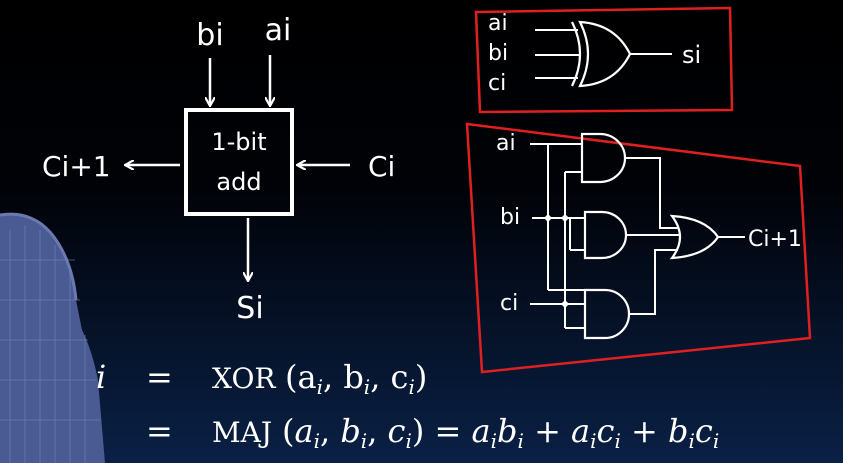 This screenshot has width=843, height=463. I want to click on or-gate, so click(694, 237).